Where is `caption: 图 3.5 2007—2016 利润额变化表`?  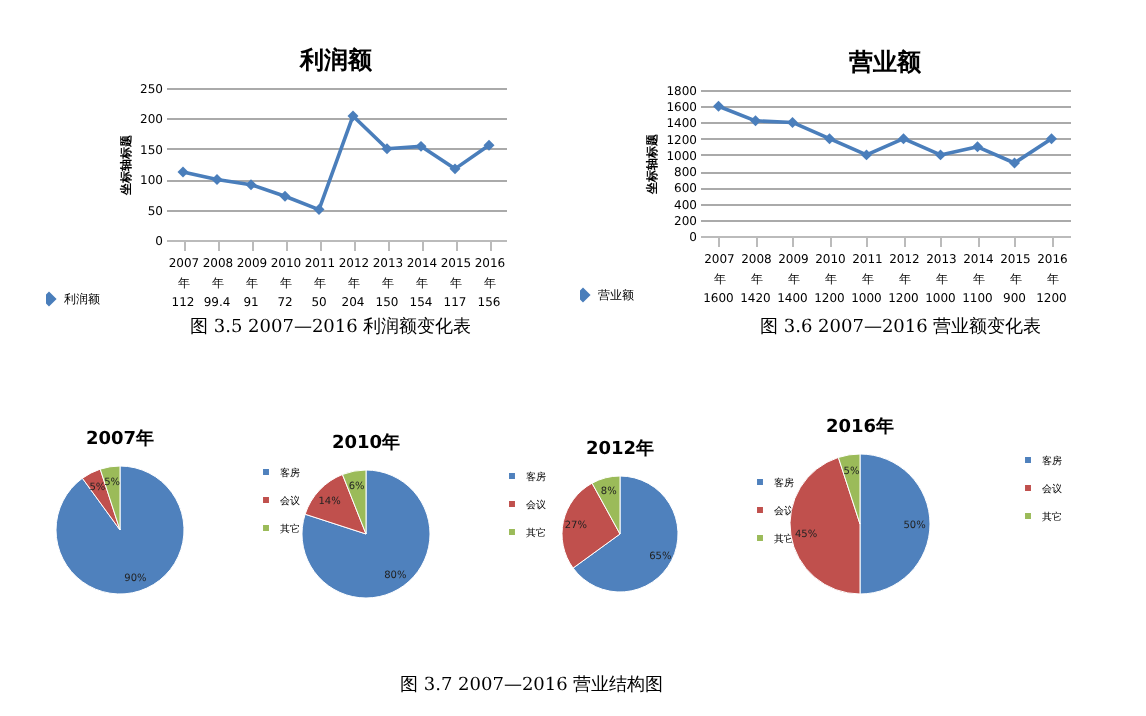 caption: 图 3.5 2007—2016 利润额变化表 is located at coordinates (331, 327).